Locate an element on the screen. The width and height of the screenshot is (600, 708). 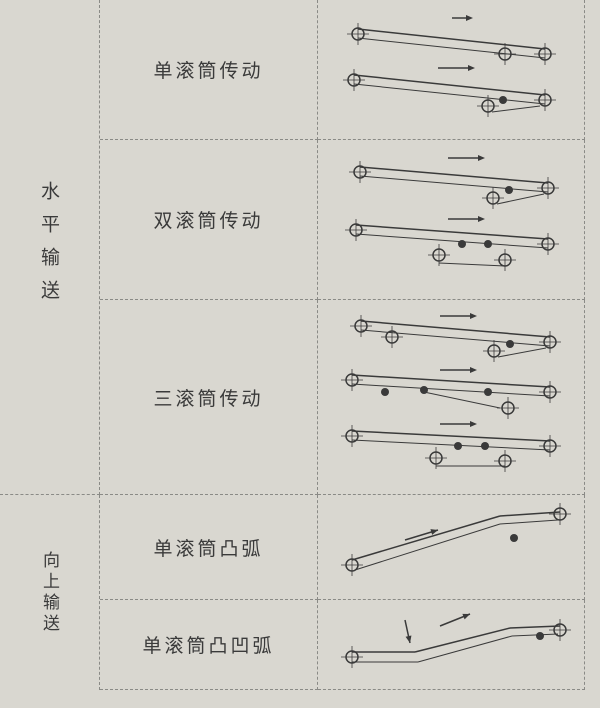
row-single-drive: 单滚筒传动 is located at coordinates (209, 70).